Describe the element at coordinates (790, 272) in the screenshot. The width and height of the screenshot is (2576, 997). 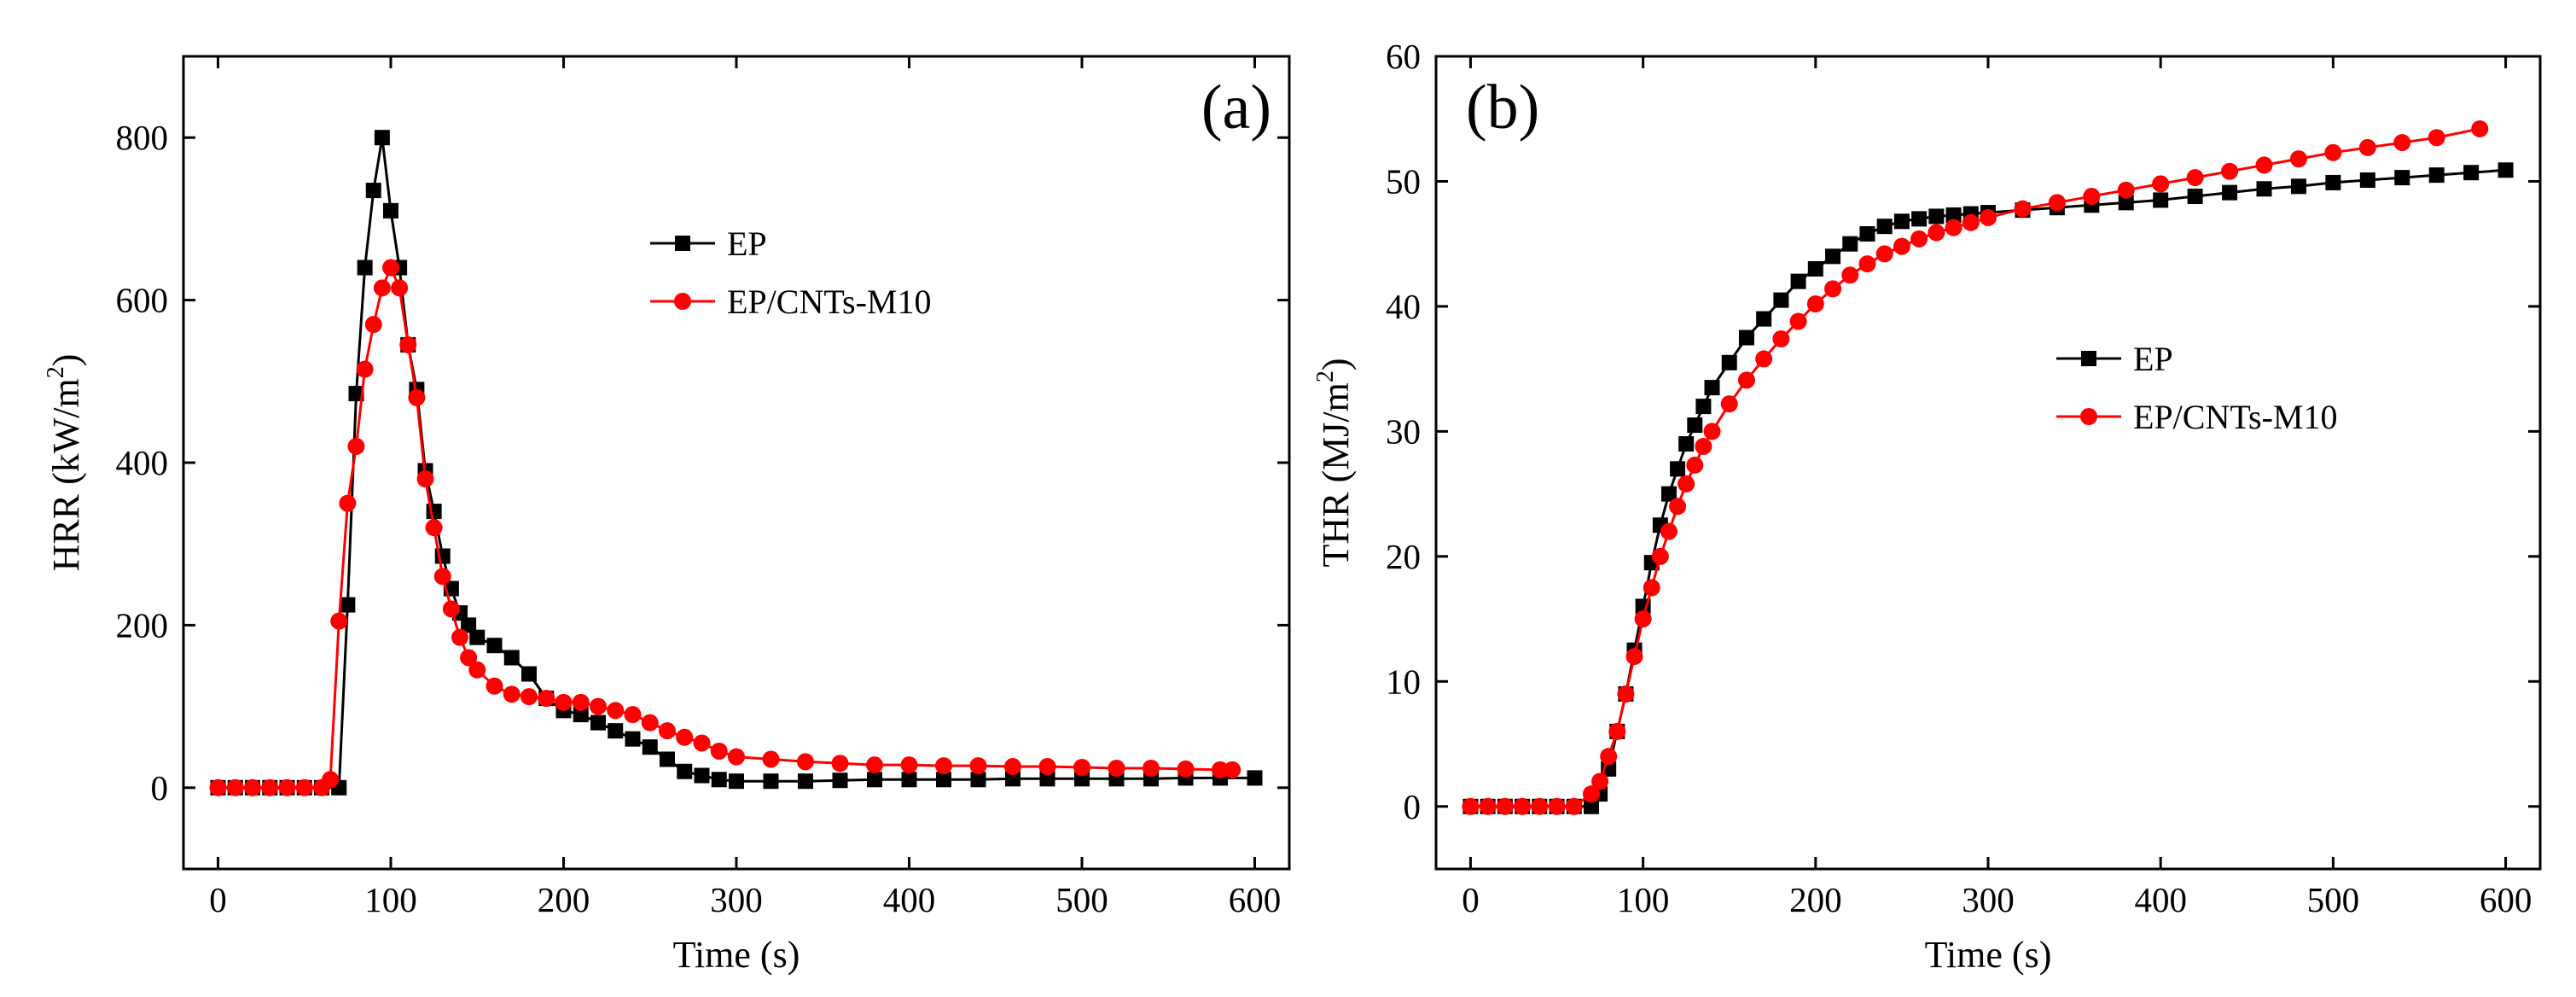
I see `legend-a: EP EP/CNTs-M10` at that location.